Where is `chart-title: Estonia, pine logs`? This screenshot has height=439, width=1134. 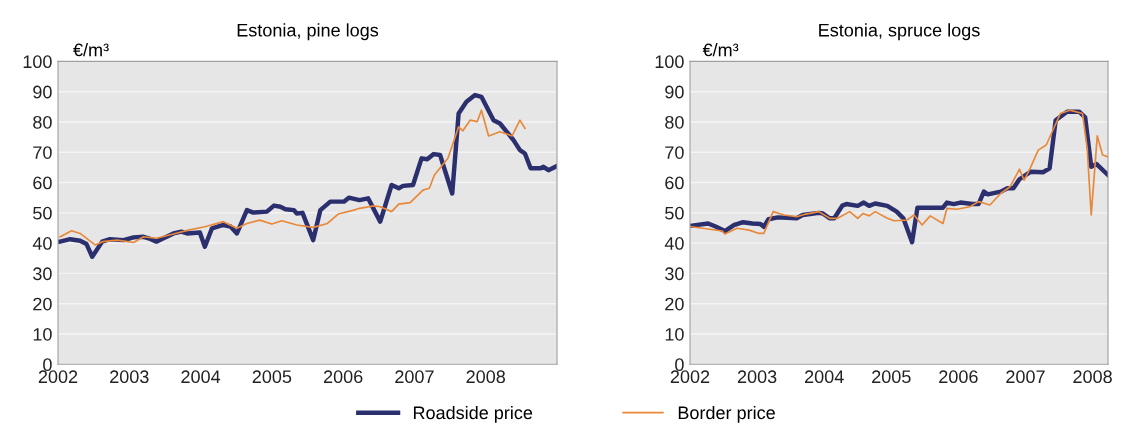
chart-title: Estonia, pine logs is located at coordinates (308, 32).